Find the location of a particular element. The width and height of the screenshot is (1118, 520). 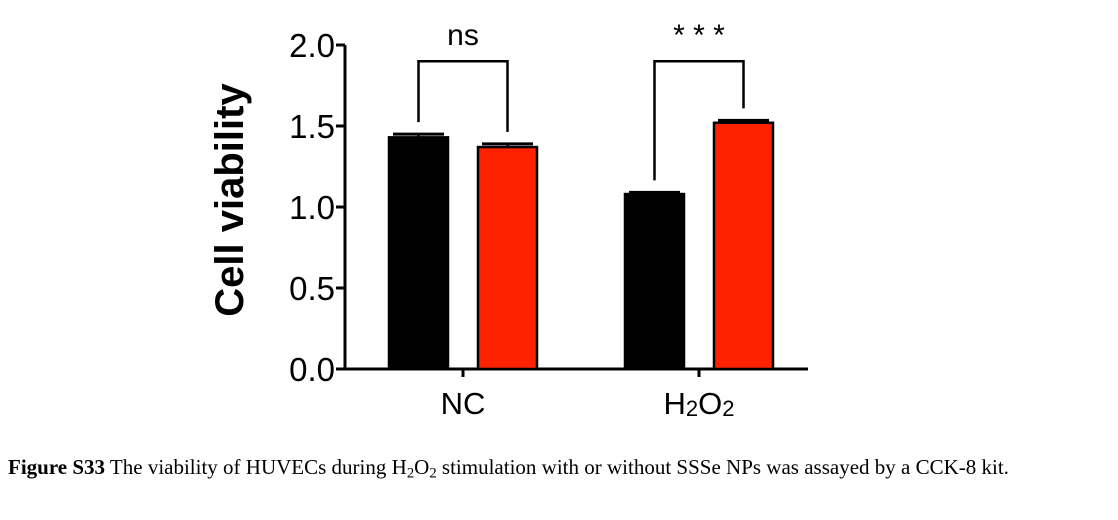

caption-mid: O is located at coordinates (422, 467).